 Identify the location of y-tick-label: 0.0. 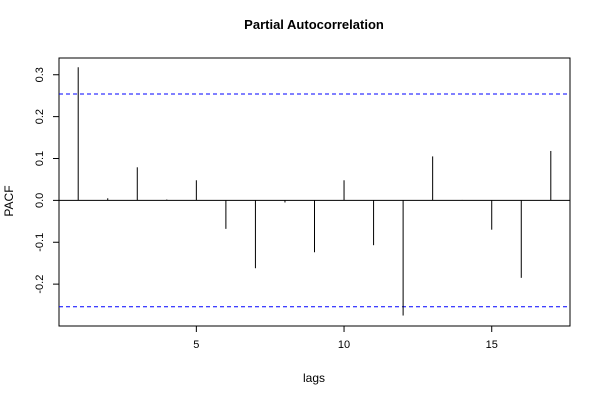
(40, 200).